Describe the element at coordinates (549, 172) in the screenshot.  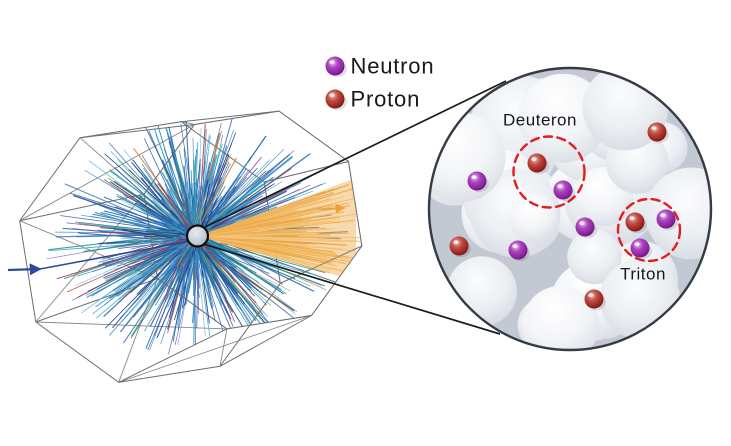
I see `deuteron-annotation-circle` at that location.